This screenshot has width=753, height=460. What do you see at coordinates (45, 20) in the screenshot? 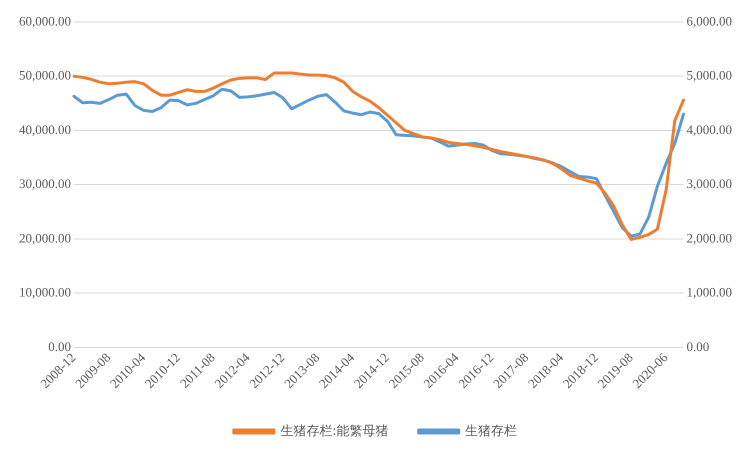
I see `y-tick-label: 60,000.00` at bounding box center [45, 20].